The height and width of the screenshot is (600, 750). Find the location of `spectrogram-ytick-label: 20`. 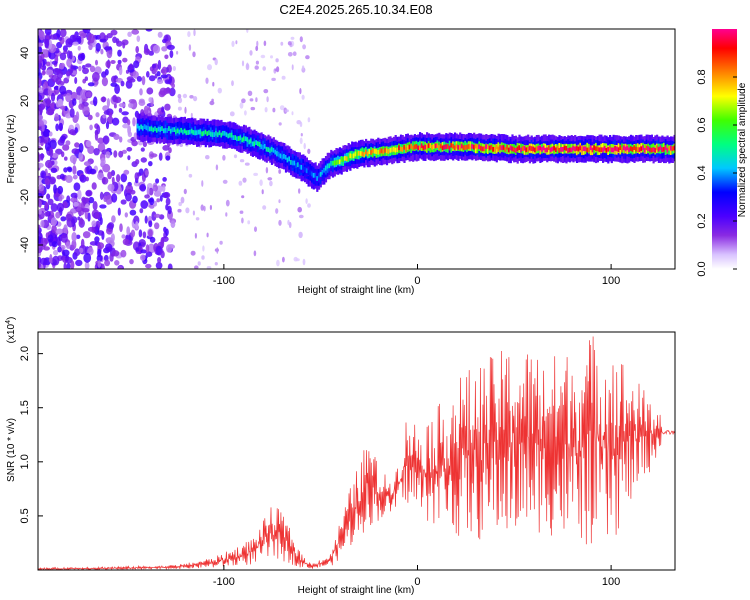

spectrogram-ytick-label: 20 is located at coordinates (25, 101).